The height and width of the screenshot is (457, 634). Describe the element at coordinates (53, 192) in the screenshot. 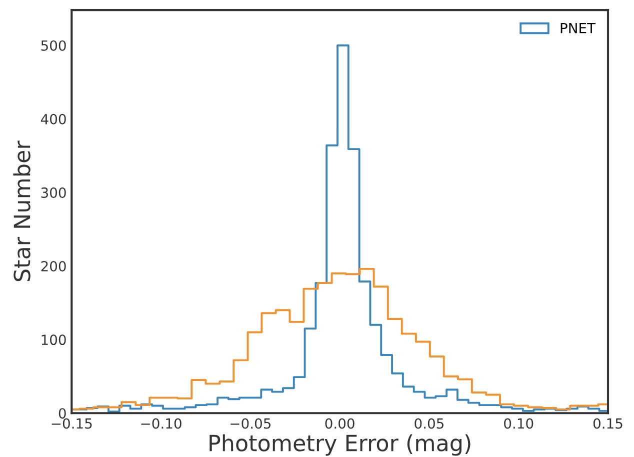

I see `y-tick-label: 300` at that location.